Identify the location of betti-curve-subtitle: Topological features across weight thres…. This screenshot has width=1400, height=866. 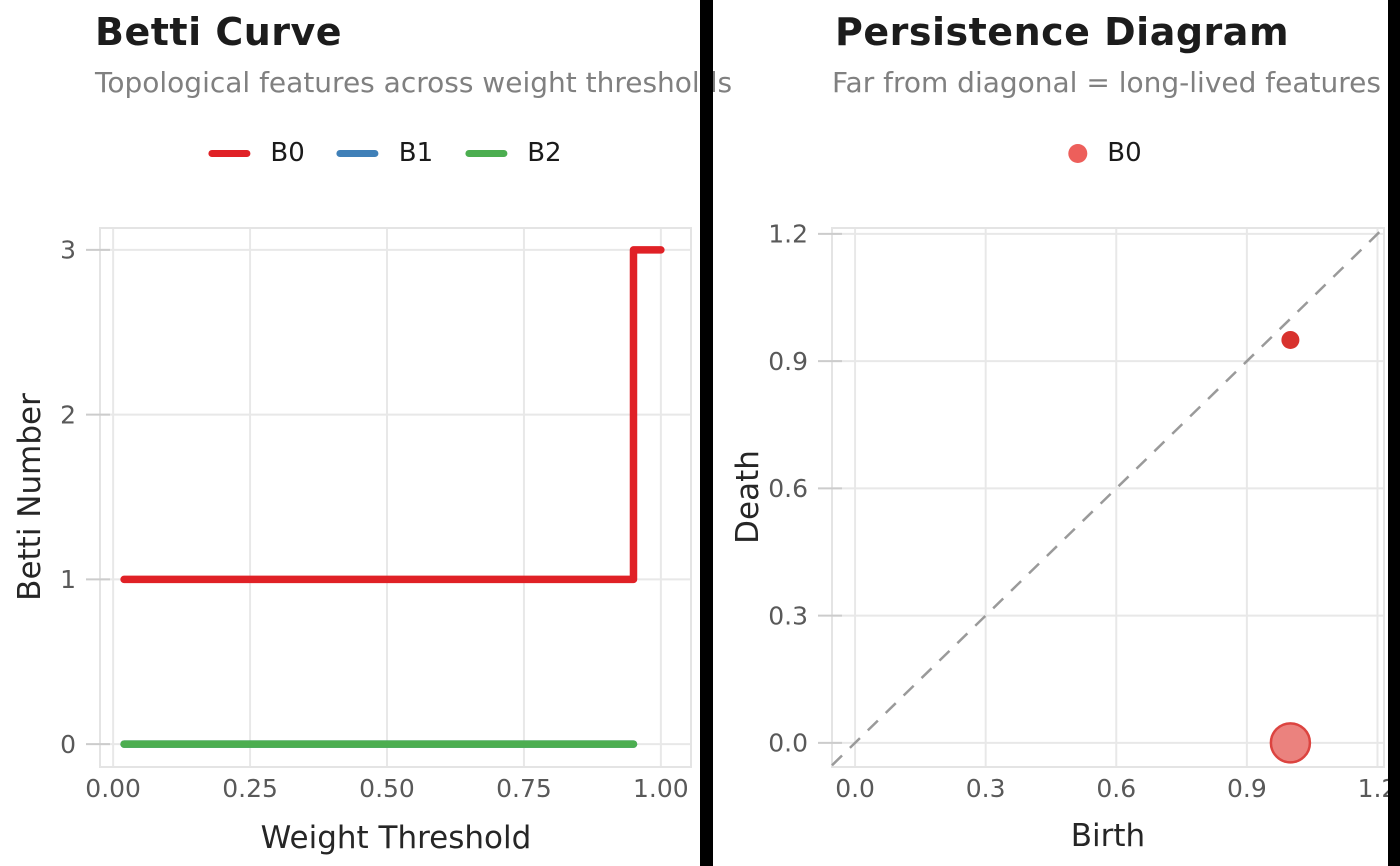
(414, 82).